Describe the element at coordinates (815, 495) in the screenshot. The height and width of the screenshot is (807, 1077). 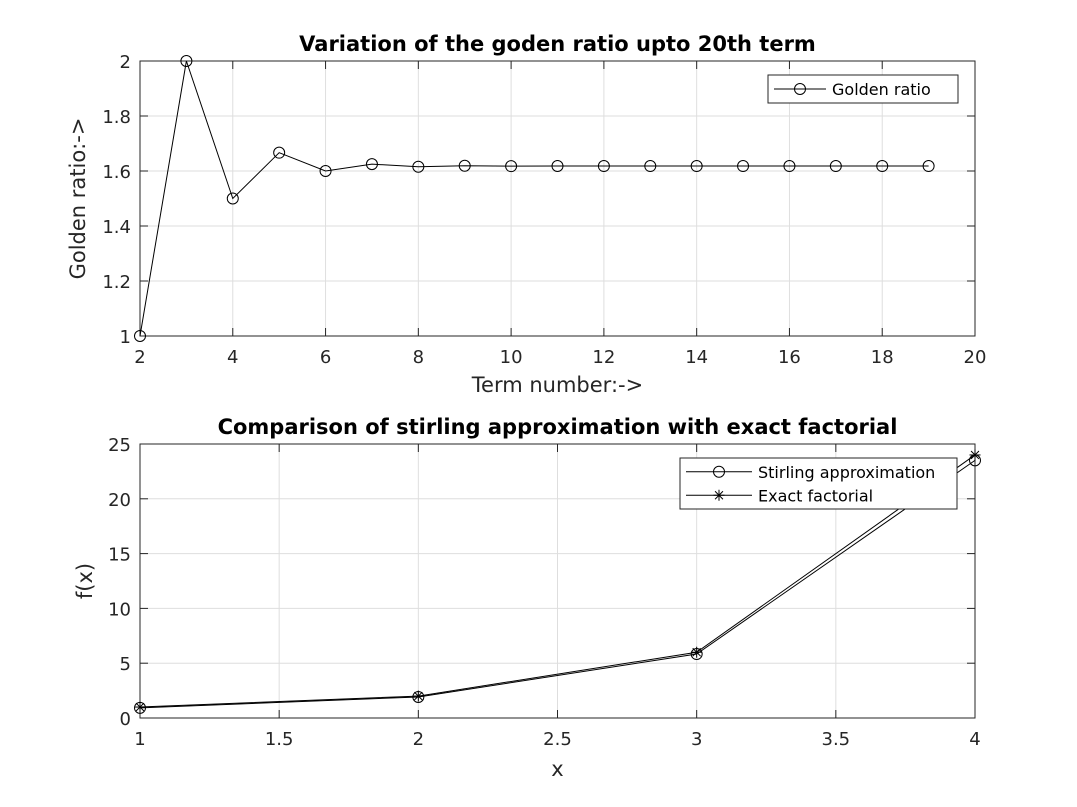
I see `legend-label: Exact factorial` at that location.